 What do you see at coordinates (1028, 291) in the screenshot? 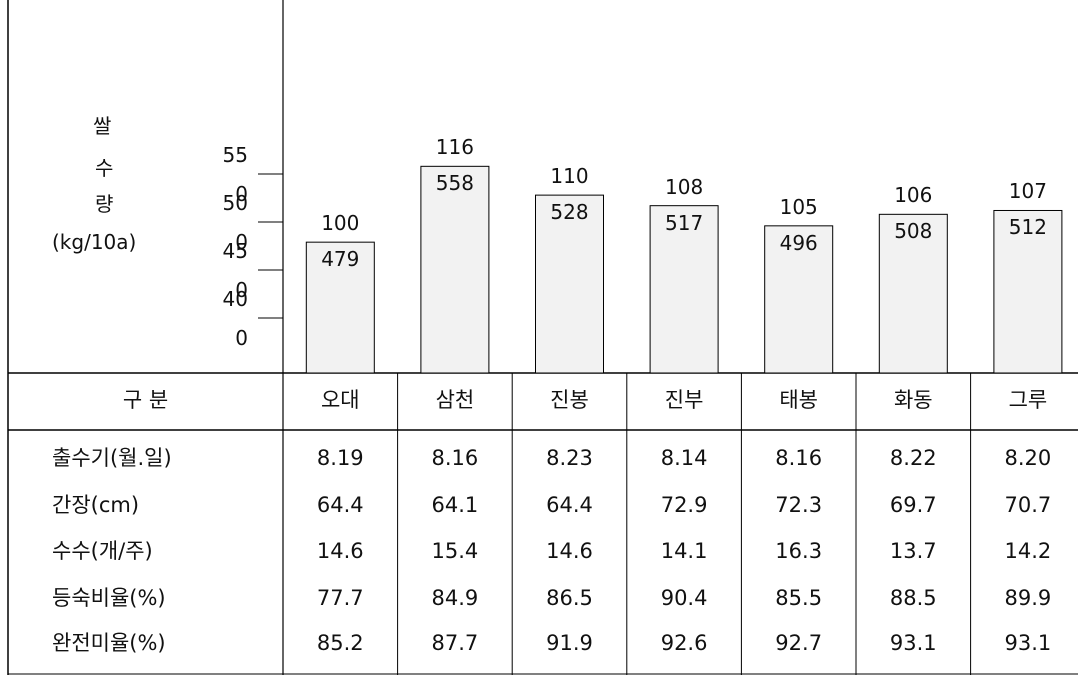
I see `bar-그루` at bounding box center [1028, 291].